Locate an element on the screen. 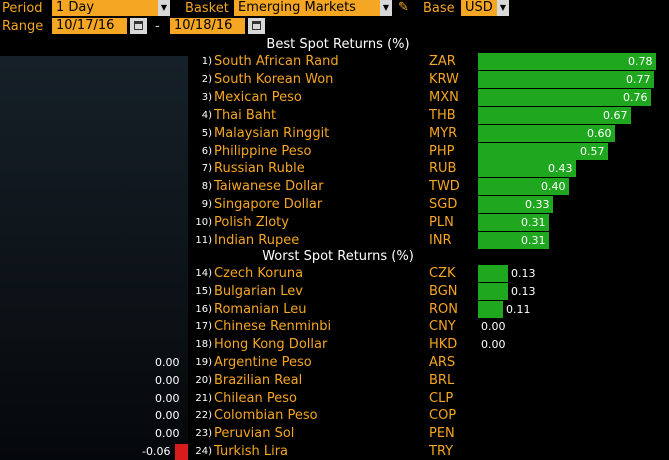 This screenshot has height=460, width=669. currency-code: PHP is located at coordinates (442, 151).